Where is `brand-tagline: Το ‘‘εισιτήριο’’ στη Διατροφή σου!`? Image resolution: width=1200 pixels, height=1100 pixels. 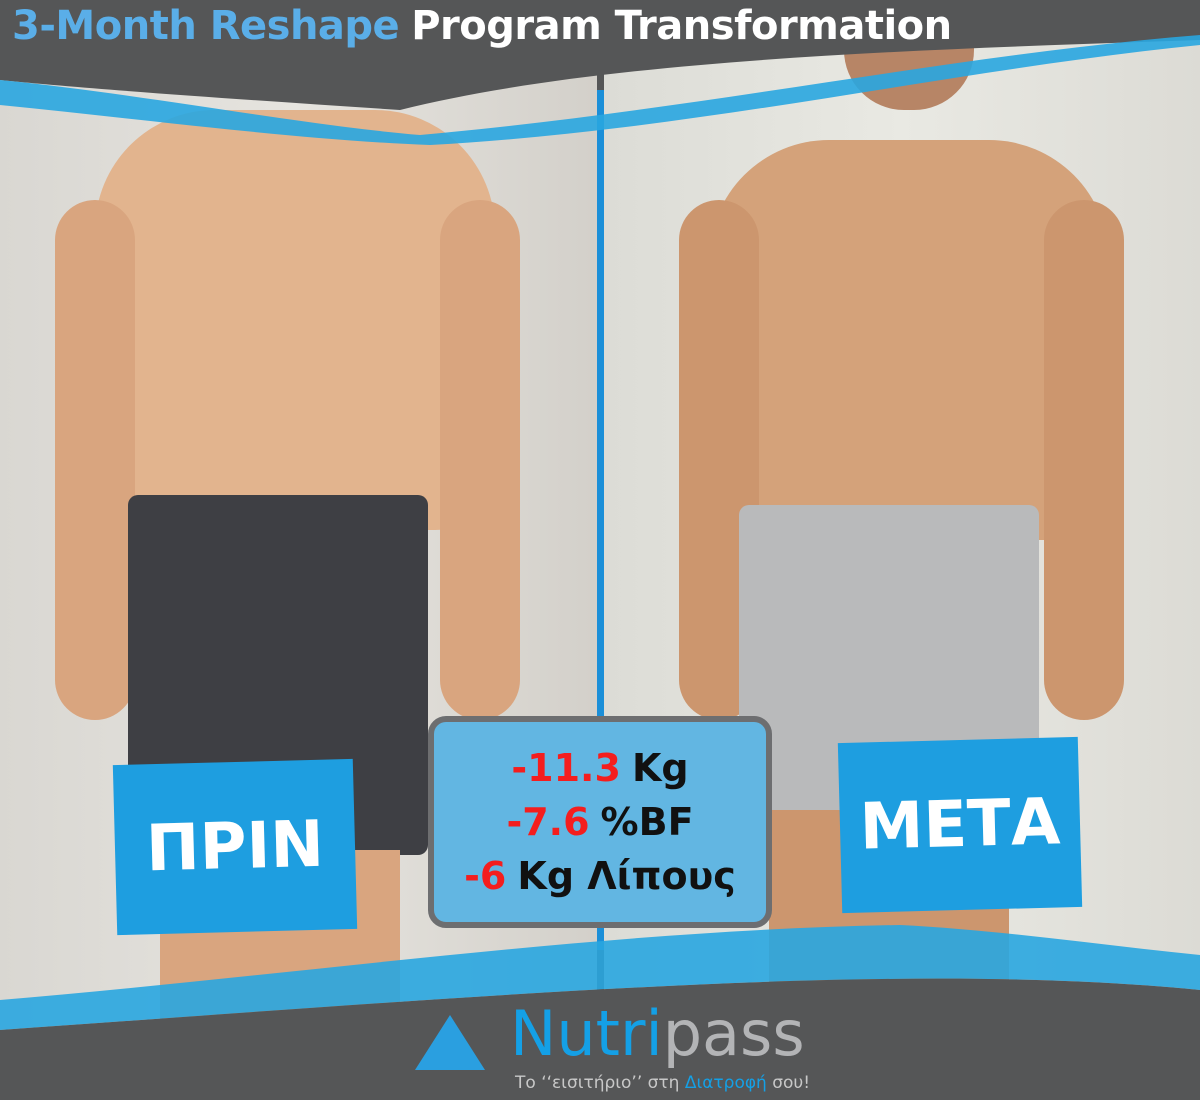 brand-tagline: Το ‘‘εισιτήριο’’ στη Διατροφή σου! is located at coordinates (662, 1083).